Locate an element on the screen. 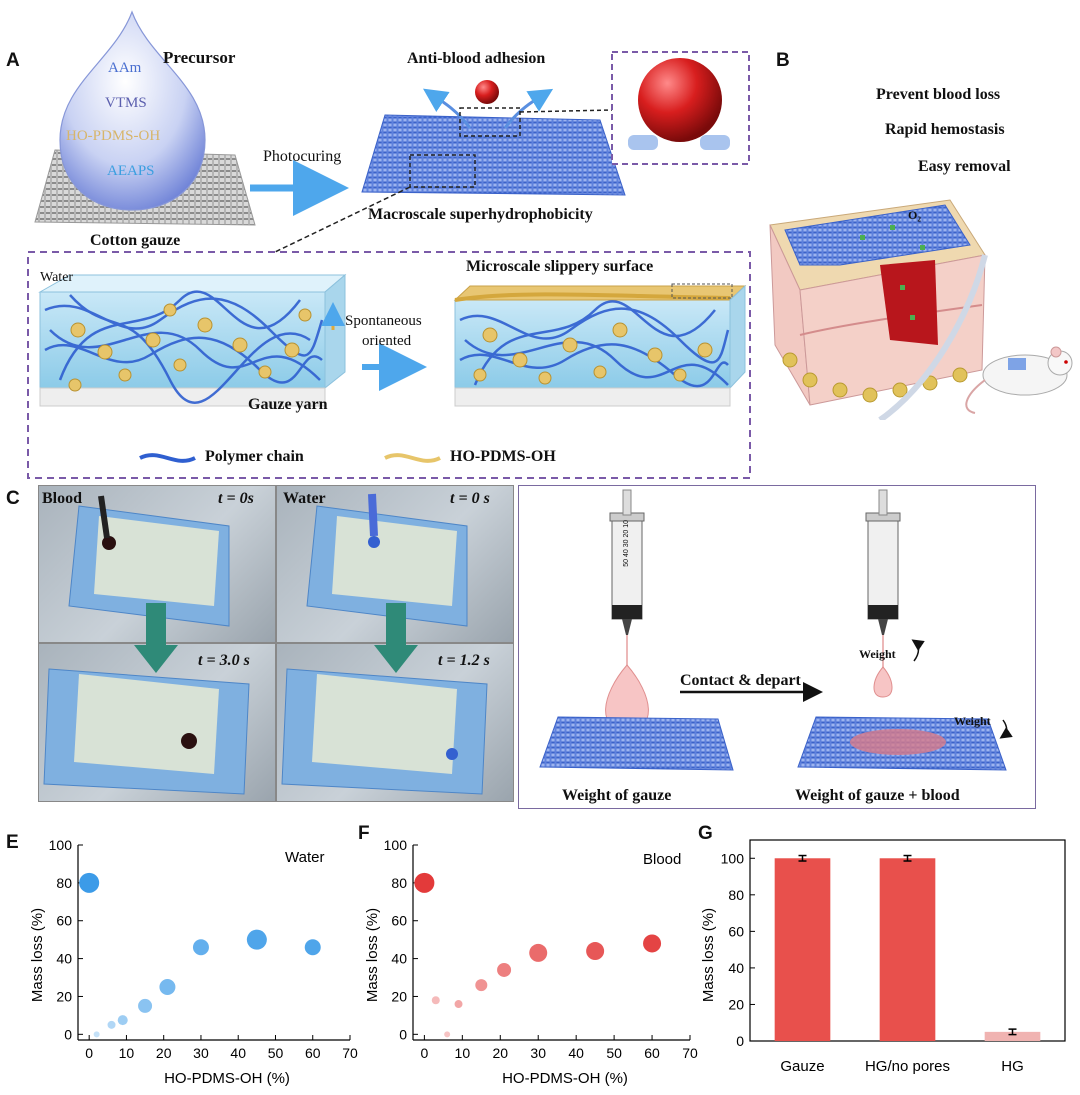  water-photo-label: Water is located at coordinates (304, 498).